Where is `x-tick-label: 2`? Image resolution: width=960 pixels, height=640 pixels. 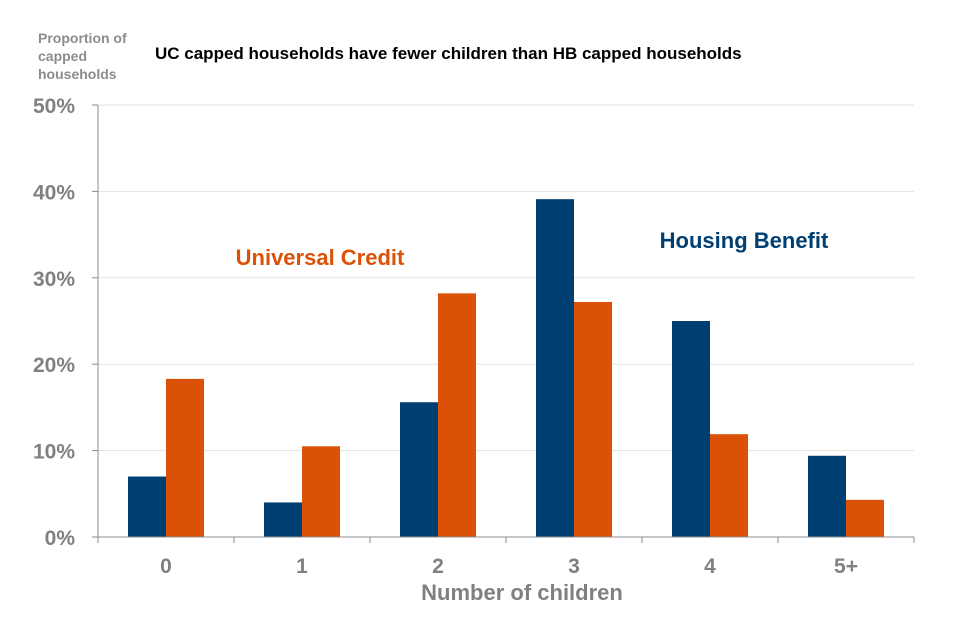 x-tick-label: 2 is located at coordinates (438, 566).